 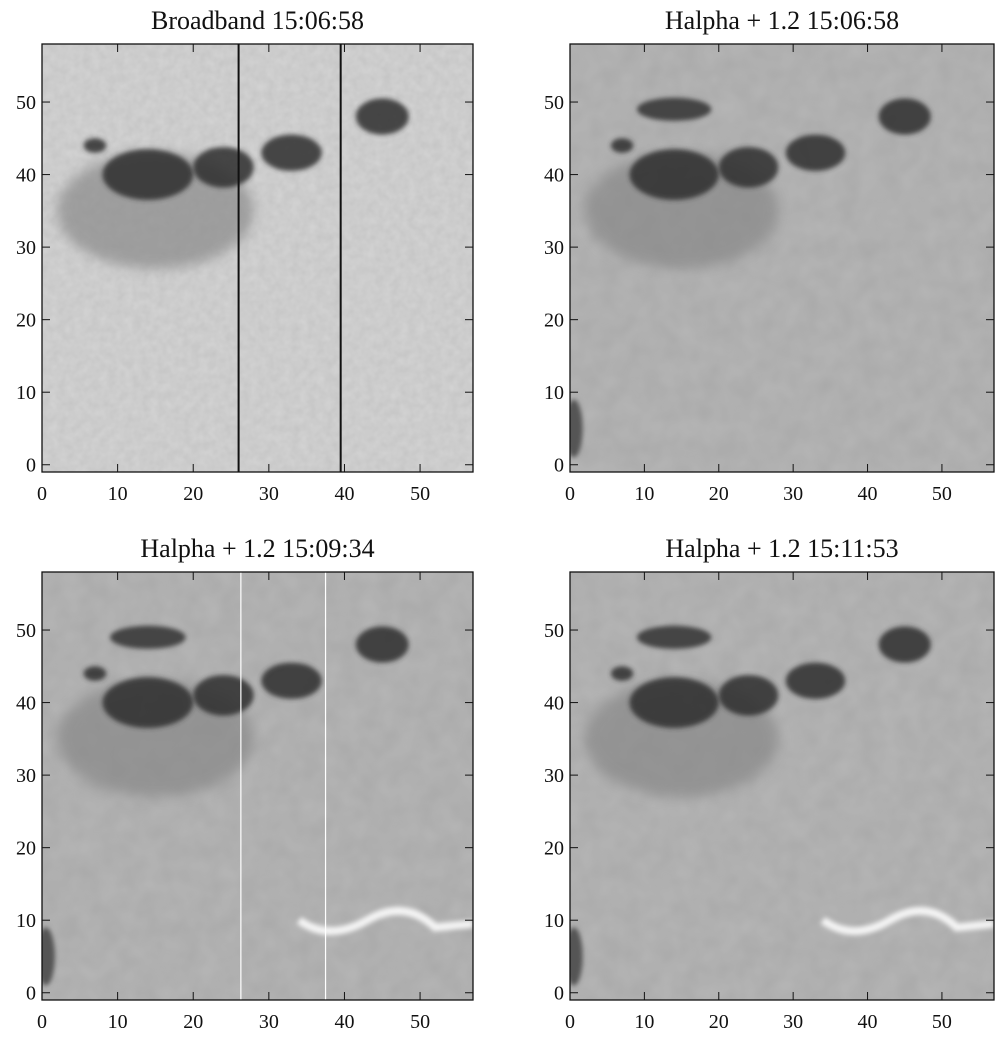 What do you see at coordinates (781, 548) in the screenshot?
I see `panel-title: Halpha + 1.2 15:11:53` at bounding box center [781, 548].